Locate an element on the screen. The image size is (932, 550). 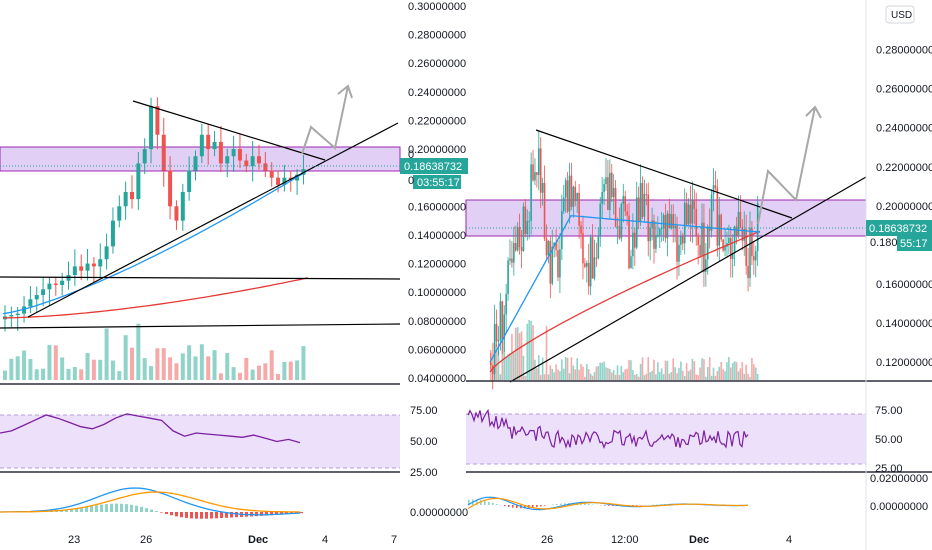
projection-arrow-head is located at coordinates (813, 112).